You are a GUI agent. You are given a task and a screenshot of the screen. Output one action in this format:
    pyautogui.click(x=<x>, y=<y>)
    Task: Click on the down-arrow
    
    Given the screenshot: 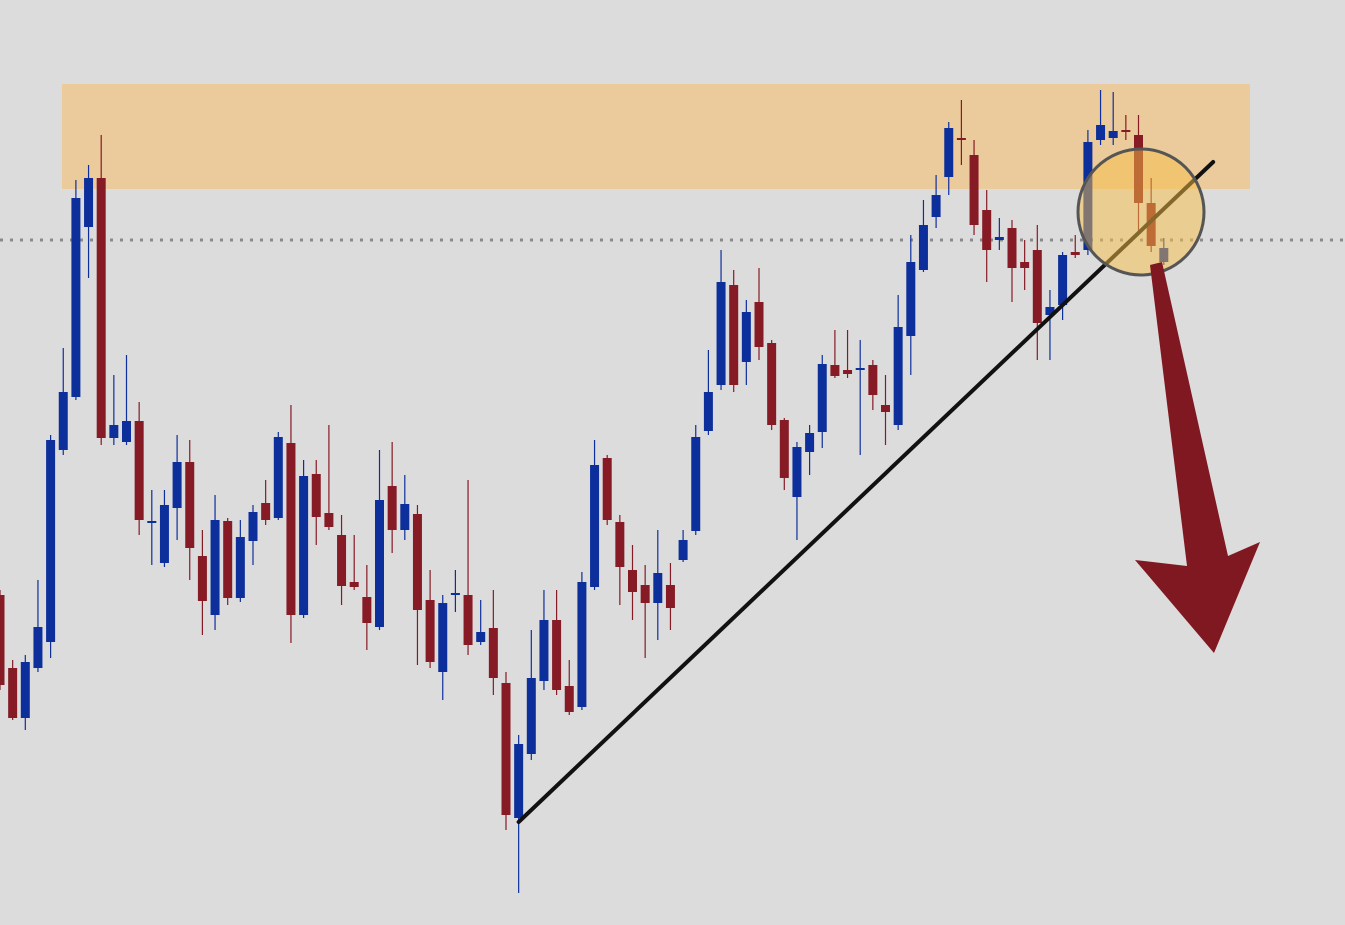 What is the action you would take?
    pyautogui.click(x=1197, y=457)
    